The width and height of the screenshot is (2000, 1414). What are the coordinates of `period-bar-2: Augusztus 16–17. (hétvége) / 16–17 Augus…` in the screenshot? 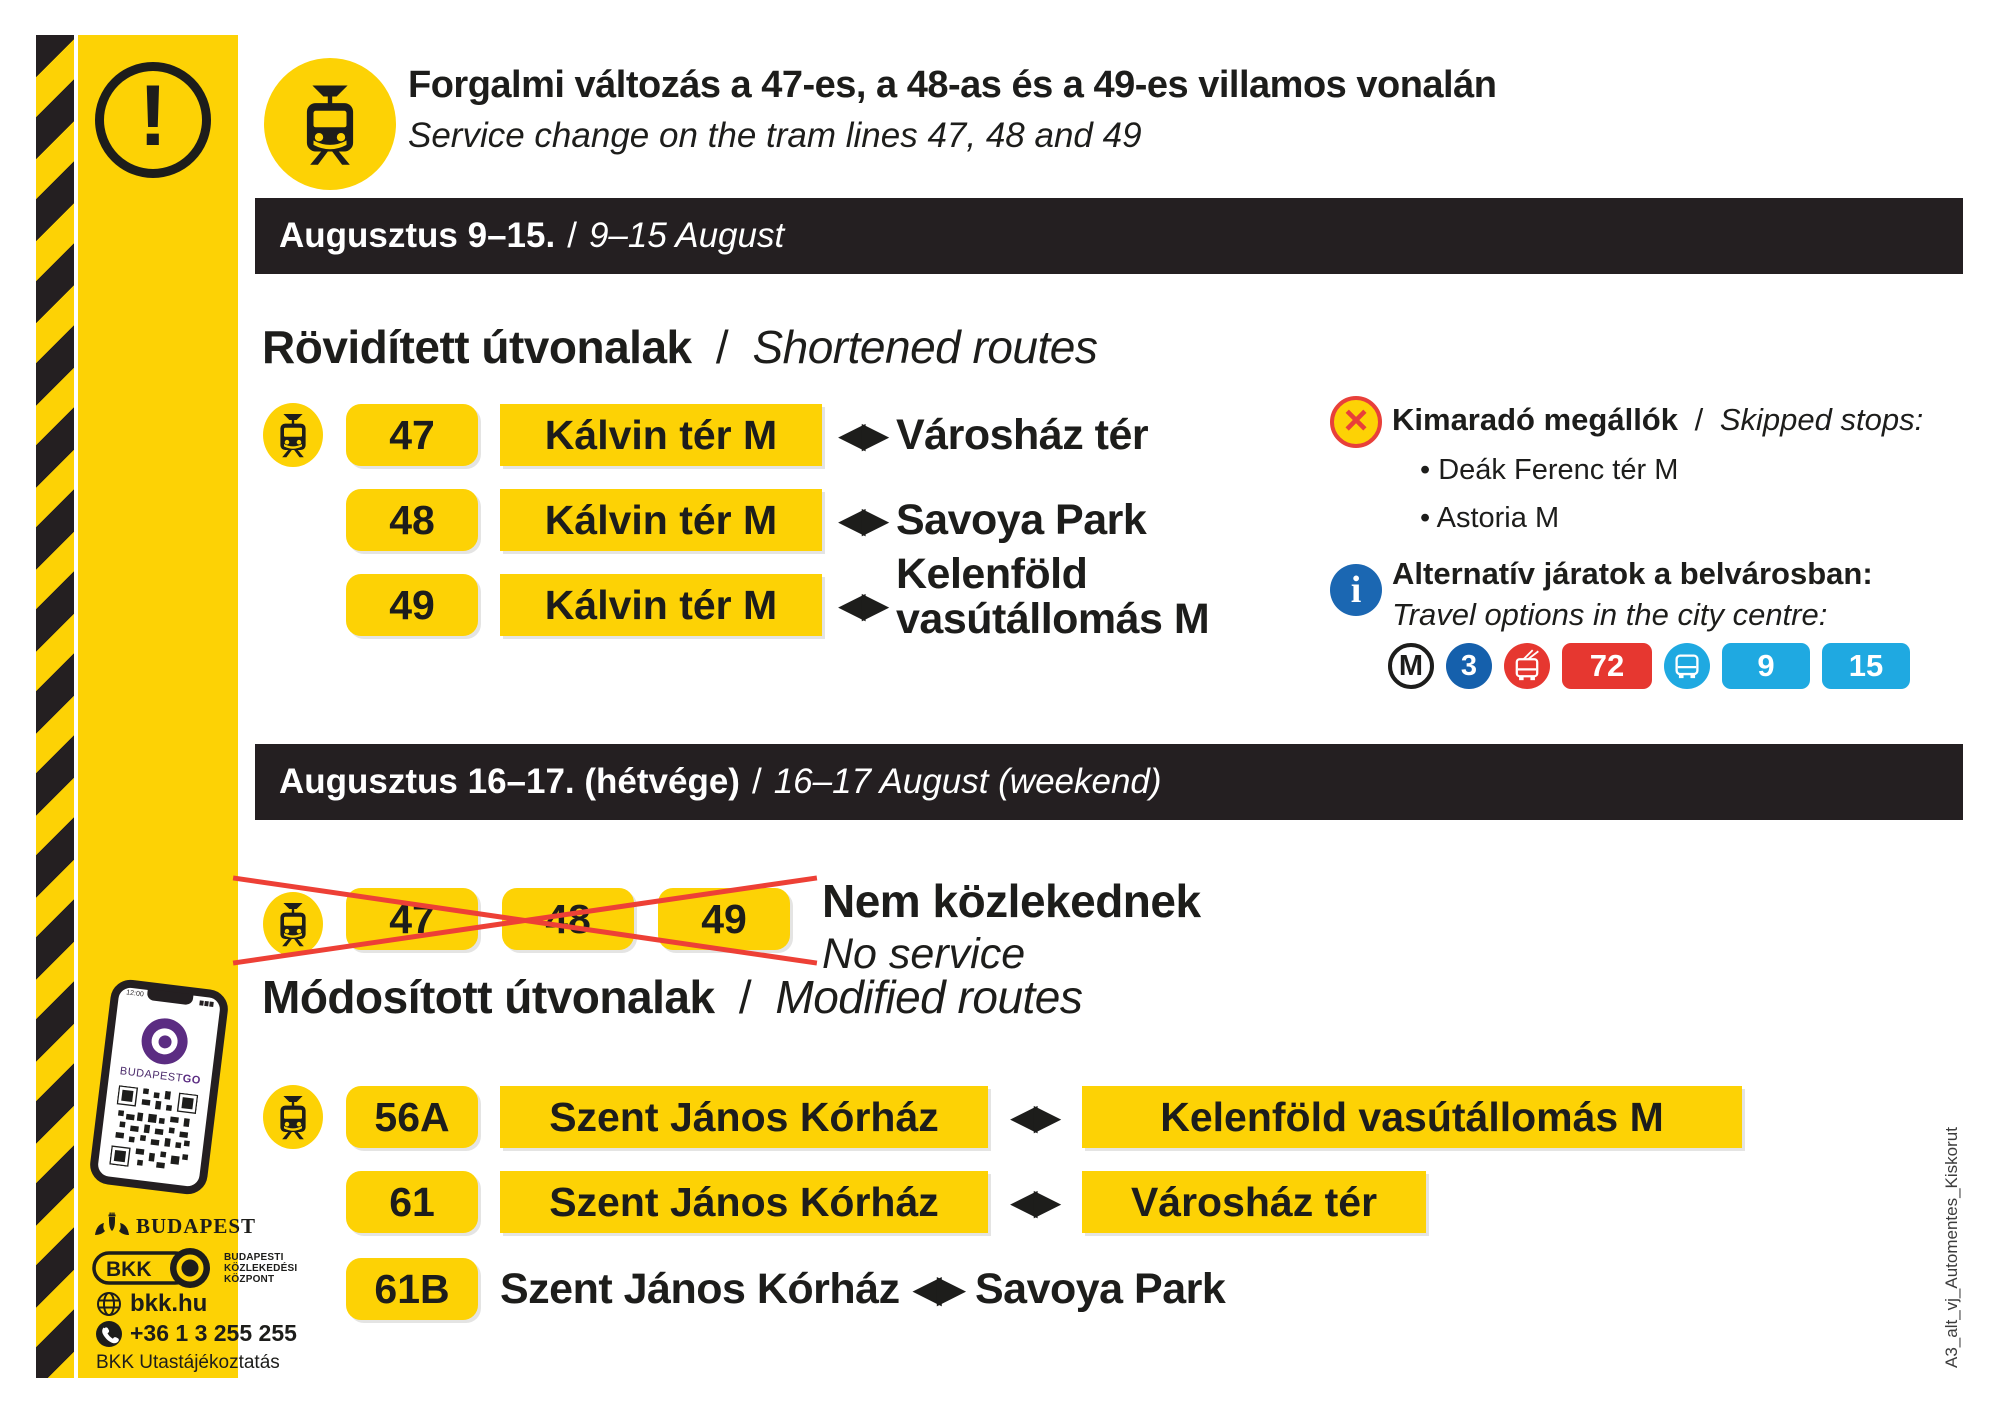 It's located at (1109, 782).